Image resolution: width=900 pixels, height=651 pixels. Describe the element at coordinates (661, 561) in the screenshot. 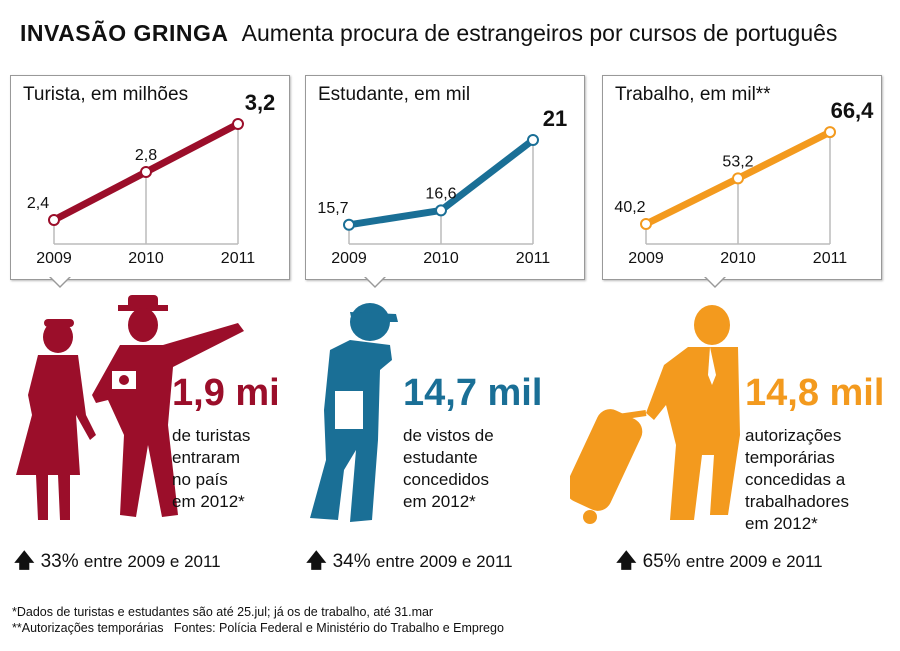

I see `growth-percent: 65%` at that location.